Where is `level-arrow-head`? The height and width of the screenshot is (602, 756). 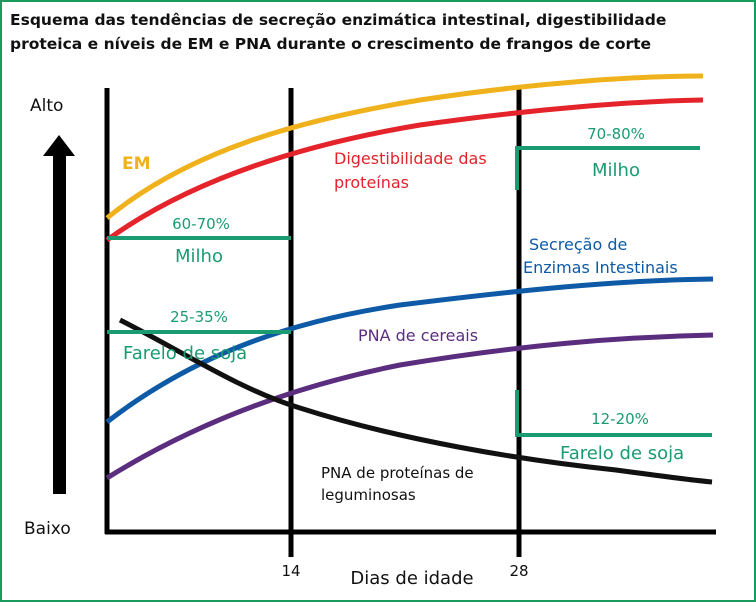
level-arrow-head is located at coordinates (59, 145).